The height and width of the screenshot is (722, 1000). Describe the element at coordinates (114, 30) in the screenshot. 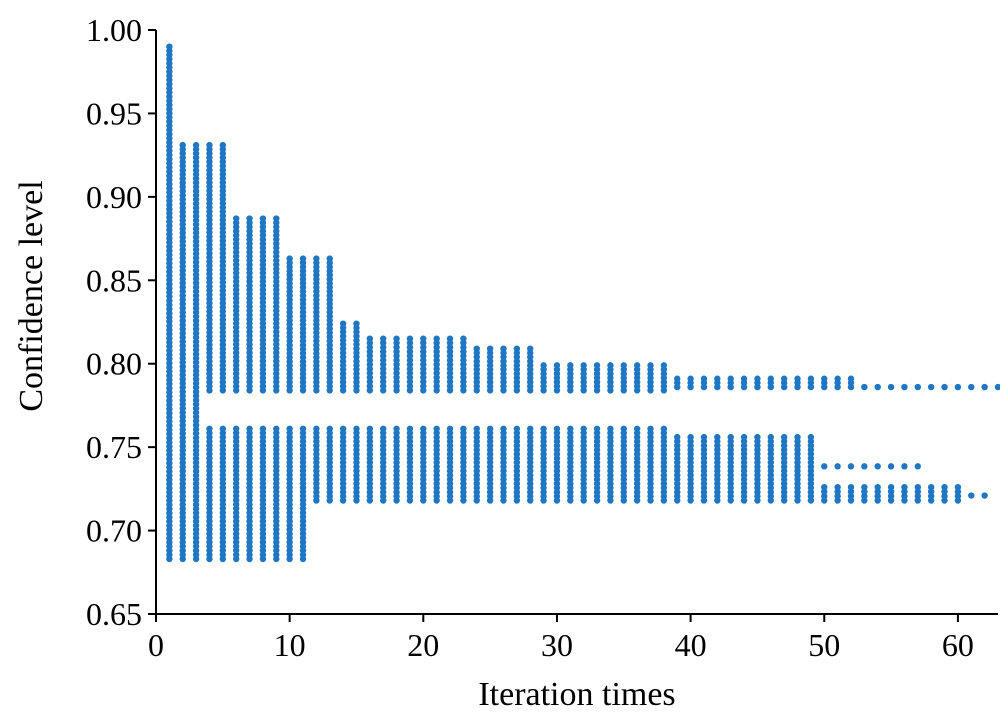

I see `y-tick-label: 1.00` at that location.